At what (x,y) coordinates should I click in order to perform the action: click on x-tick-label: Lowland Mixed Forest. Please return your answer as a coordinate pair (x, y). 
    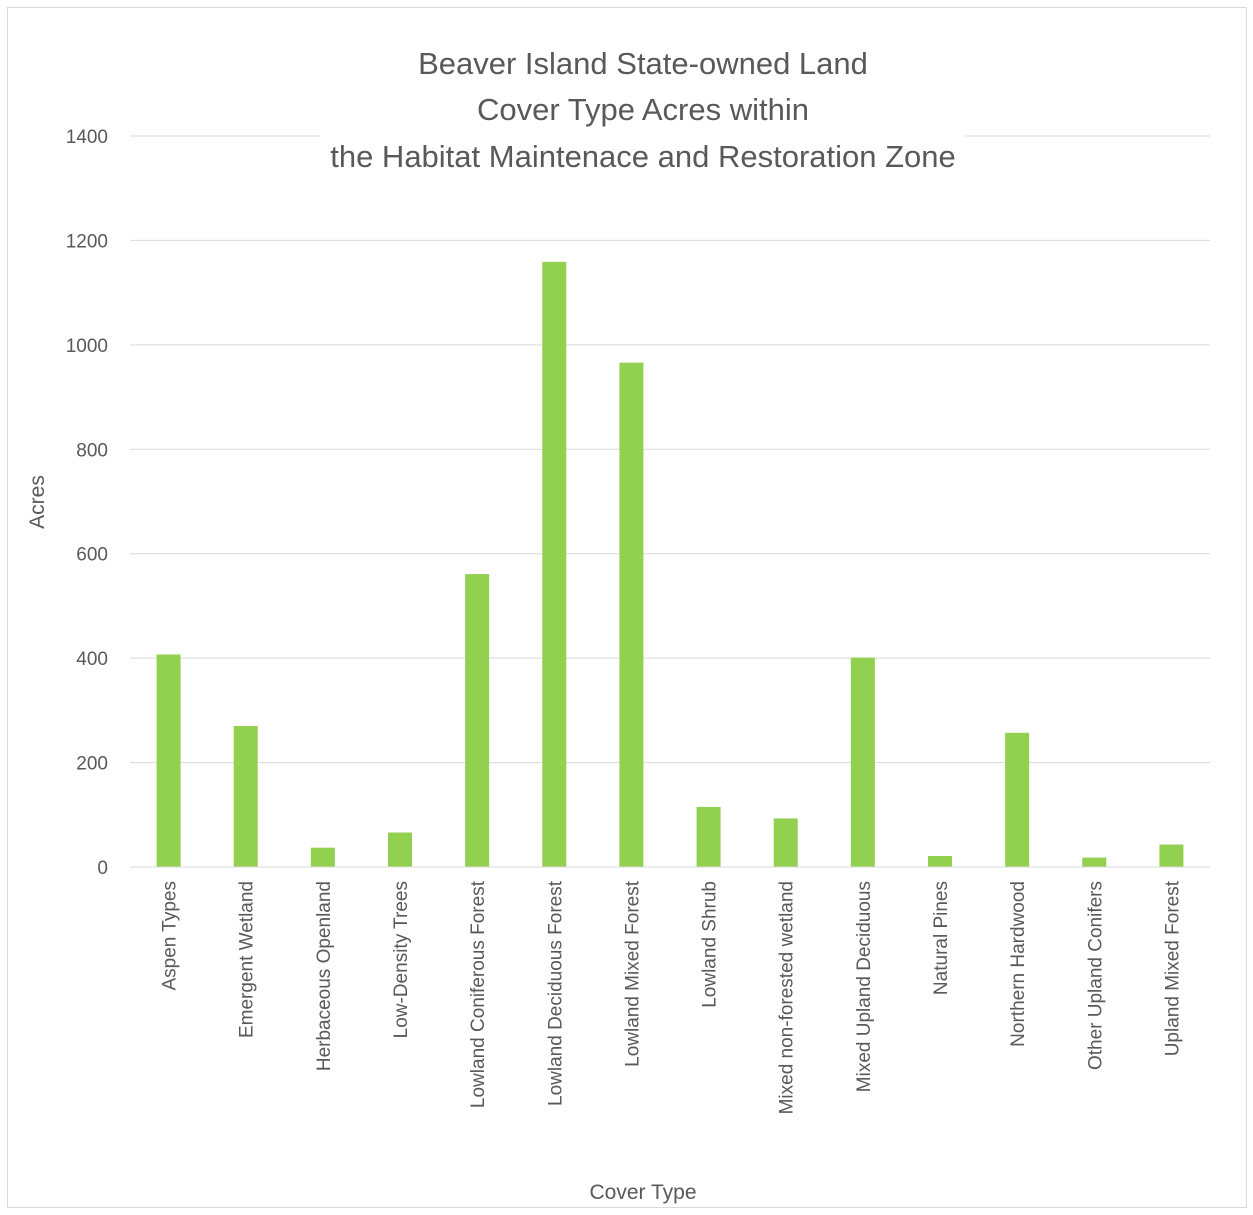
    Looking at the image, I should click on (632, 973).